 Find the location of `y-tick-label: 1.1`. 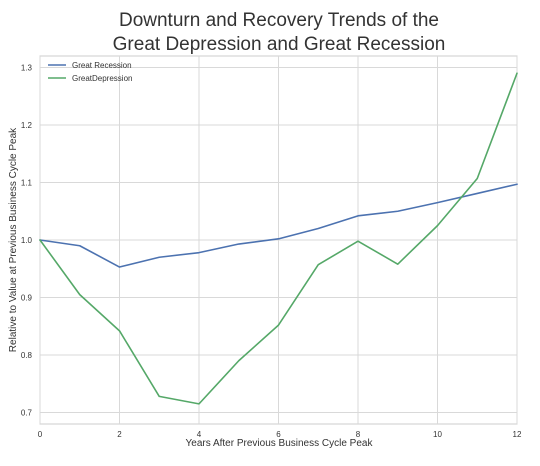

y-tick-label: 1.1 is located at coordinates (27, 183).